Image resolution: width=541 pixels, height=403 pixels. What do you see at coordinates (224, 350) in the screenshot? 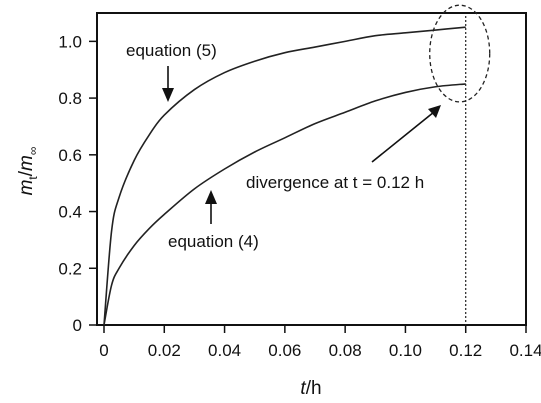
I see `x-tick-label: 0.04` at bounding box center [224, 350].